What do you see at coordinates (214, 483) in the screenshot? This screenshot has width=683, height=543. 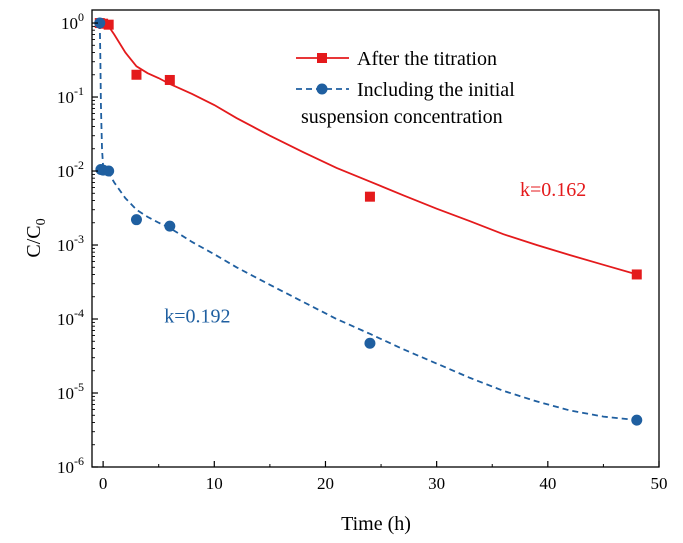 I see `x-tick-label: 10` at bounding box center [214, 483].